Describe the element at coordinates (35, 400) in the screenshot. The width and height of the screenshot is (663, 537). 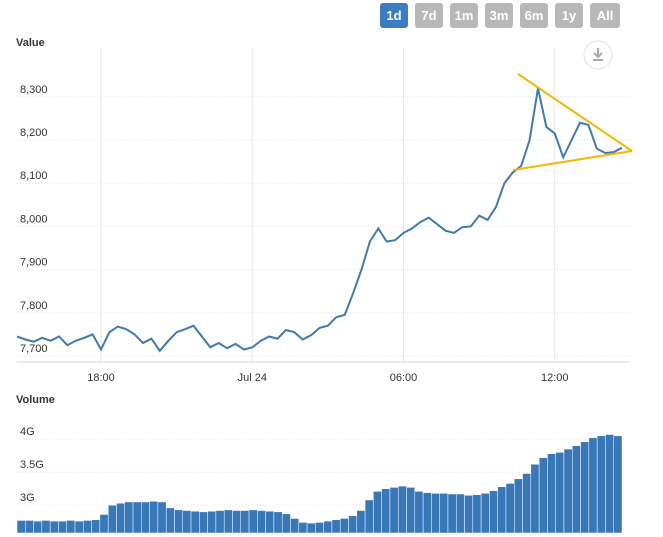
I see `y-axis-title: Volume` at that location.